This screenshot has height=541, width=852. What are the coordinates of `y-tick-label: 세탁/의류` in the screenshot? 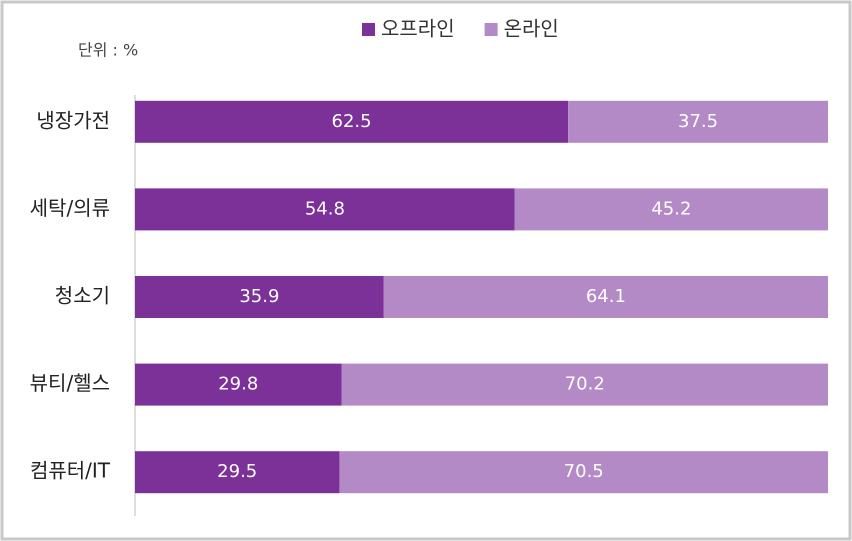 It's located at (70, 208).